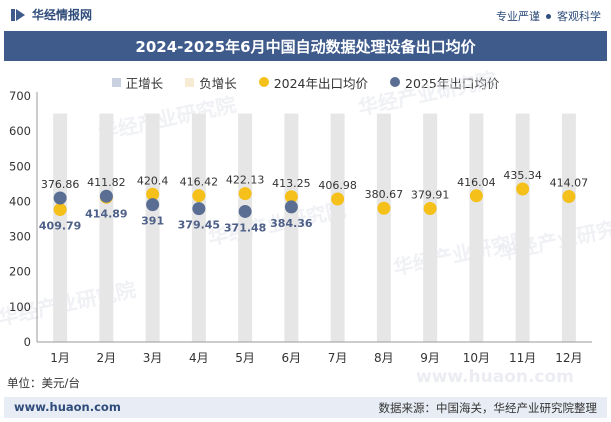 The height and width of the screenshot is (422, 611). I want to click on data-label-2024: 420.4, so click(153, 180).